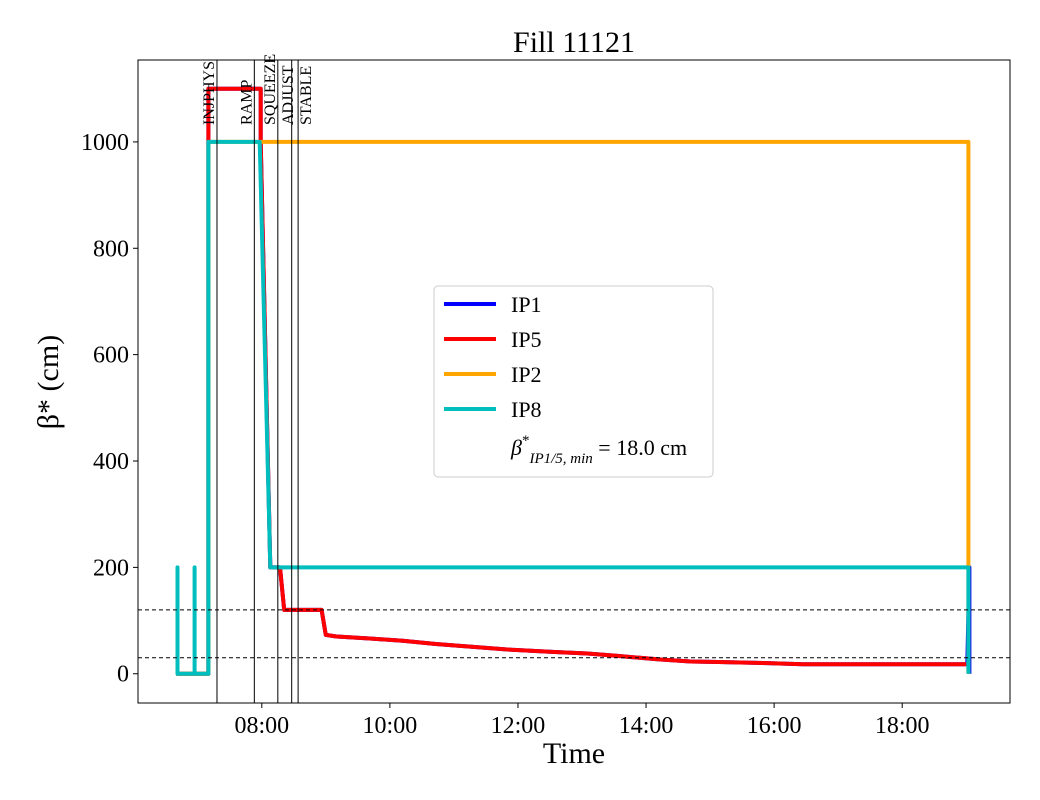  I want to click on x-axis-label: Time, so click(574, 753).